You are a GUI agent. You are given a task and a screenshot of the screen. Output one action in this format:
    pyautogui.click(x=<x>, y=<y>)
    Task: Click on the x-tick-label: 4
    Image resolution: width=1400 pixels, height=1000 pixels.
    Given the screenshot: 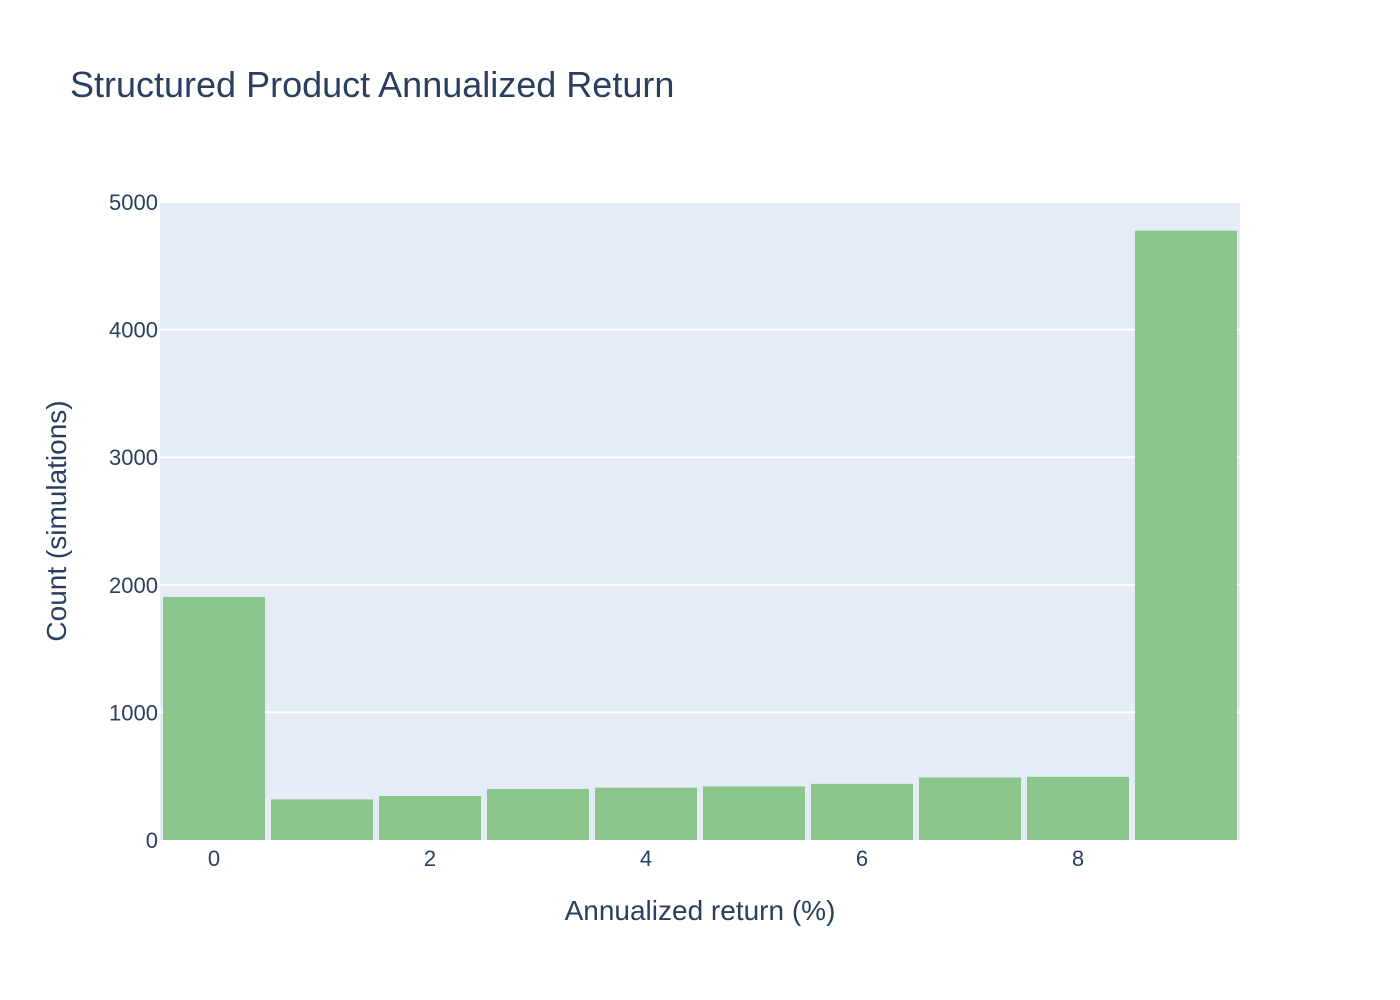 What is the action you would take?
    pyautogui.click(x=646, y=858)
    